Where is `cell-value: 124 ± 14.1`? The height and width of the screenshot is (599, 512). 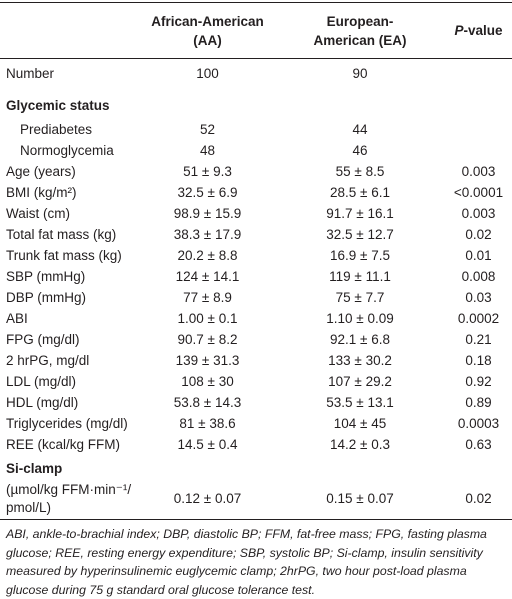 cell-value: 124 ± 14.1 is located at coordinates (207, 276).